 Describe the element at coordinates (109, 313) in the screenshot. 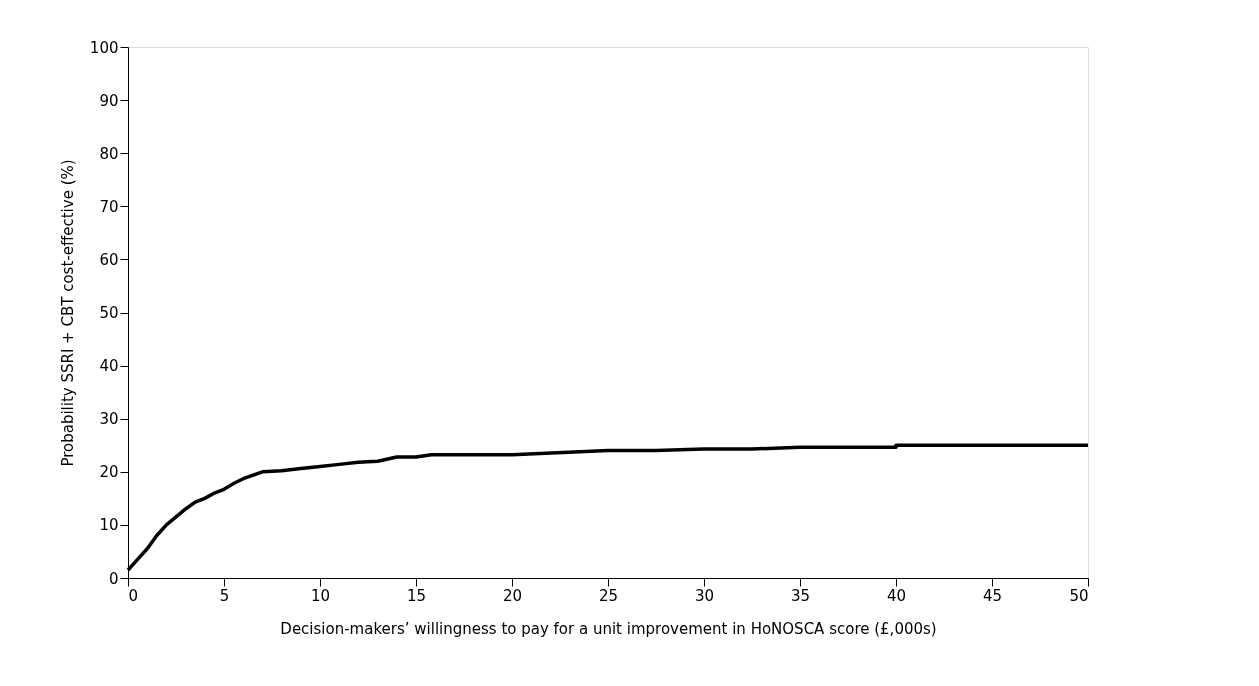

I see `y-tick-label: 50` at that location.